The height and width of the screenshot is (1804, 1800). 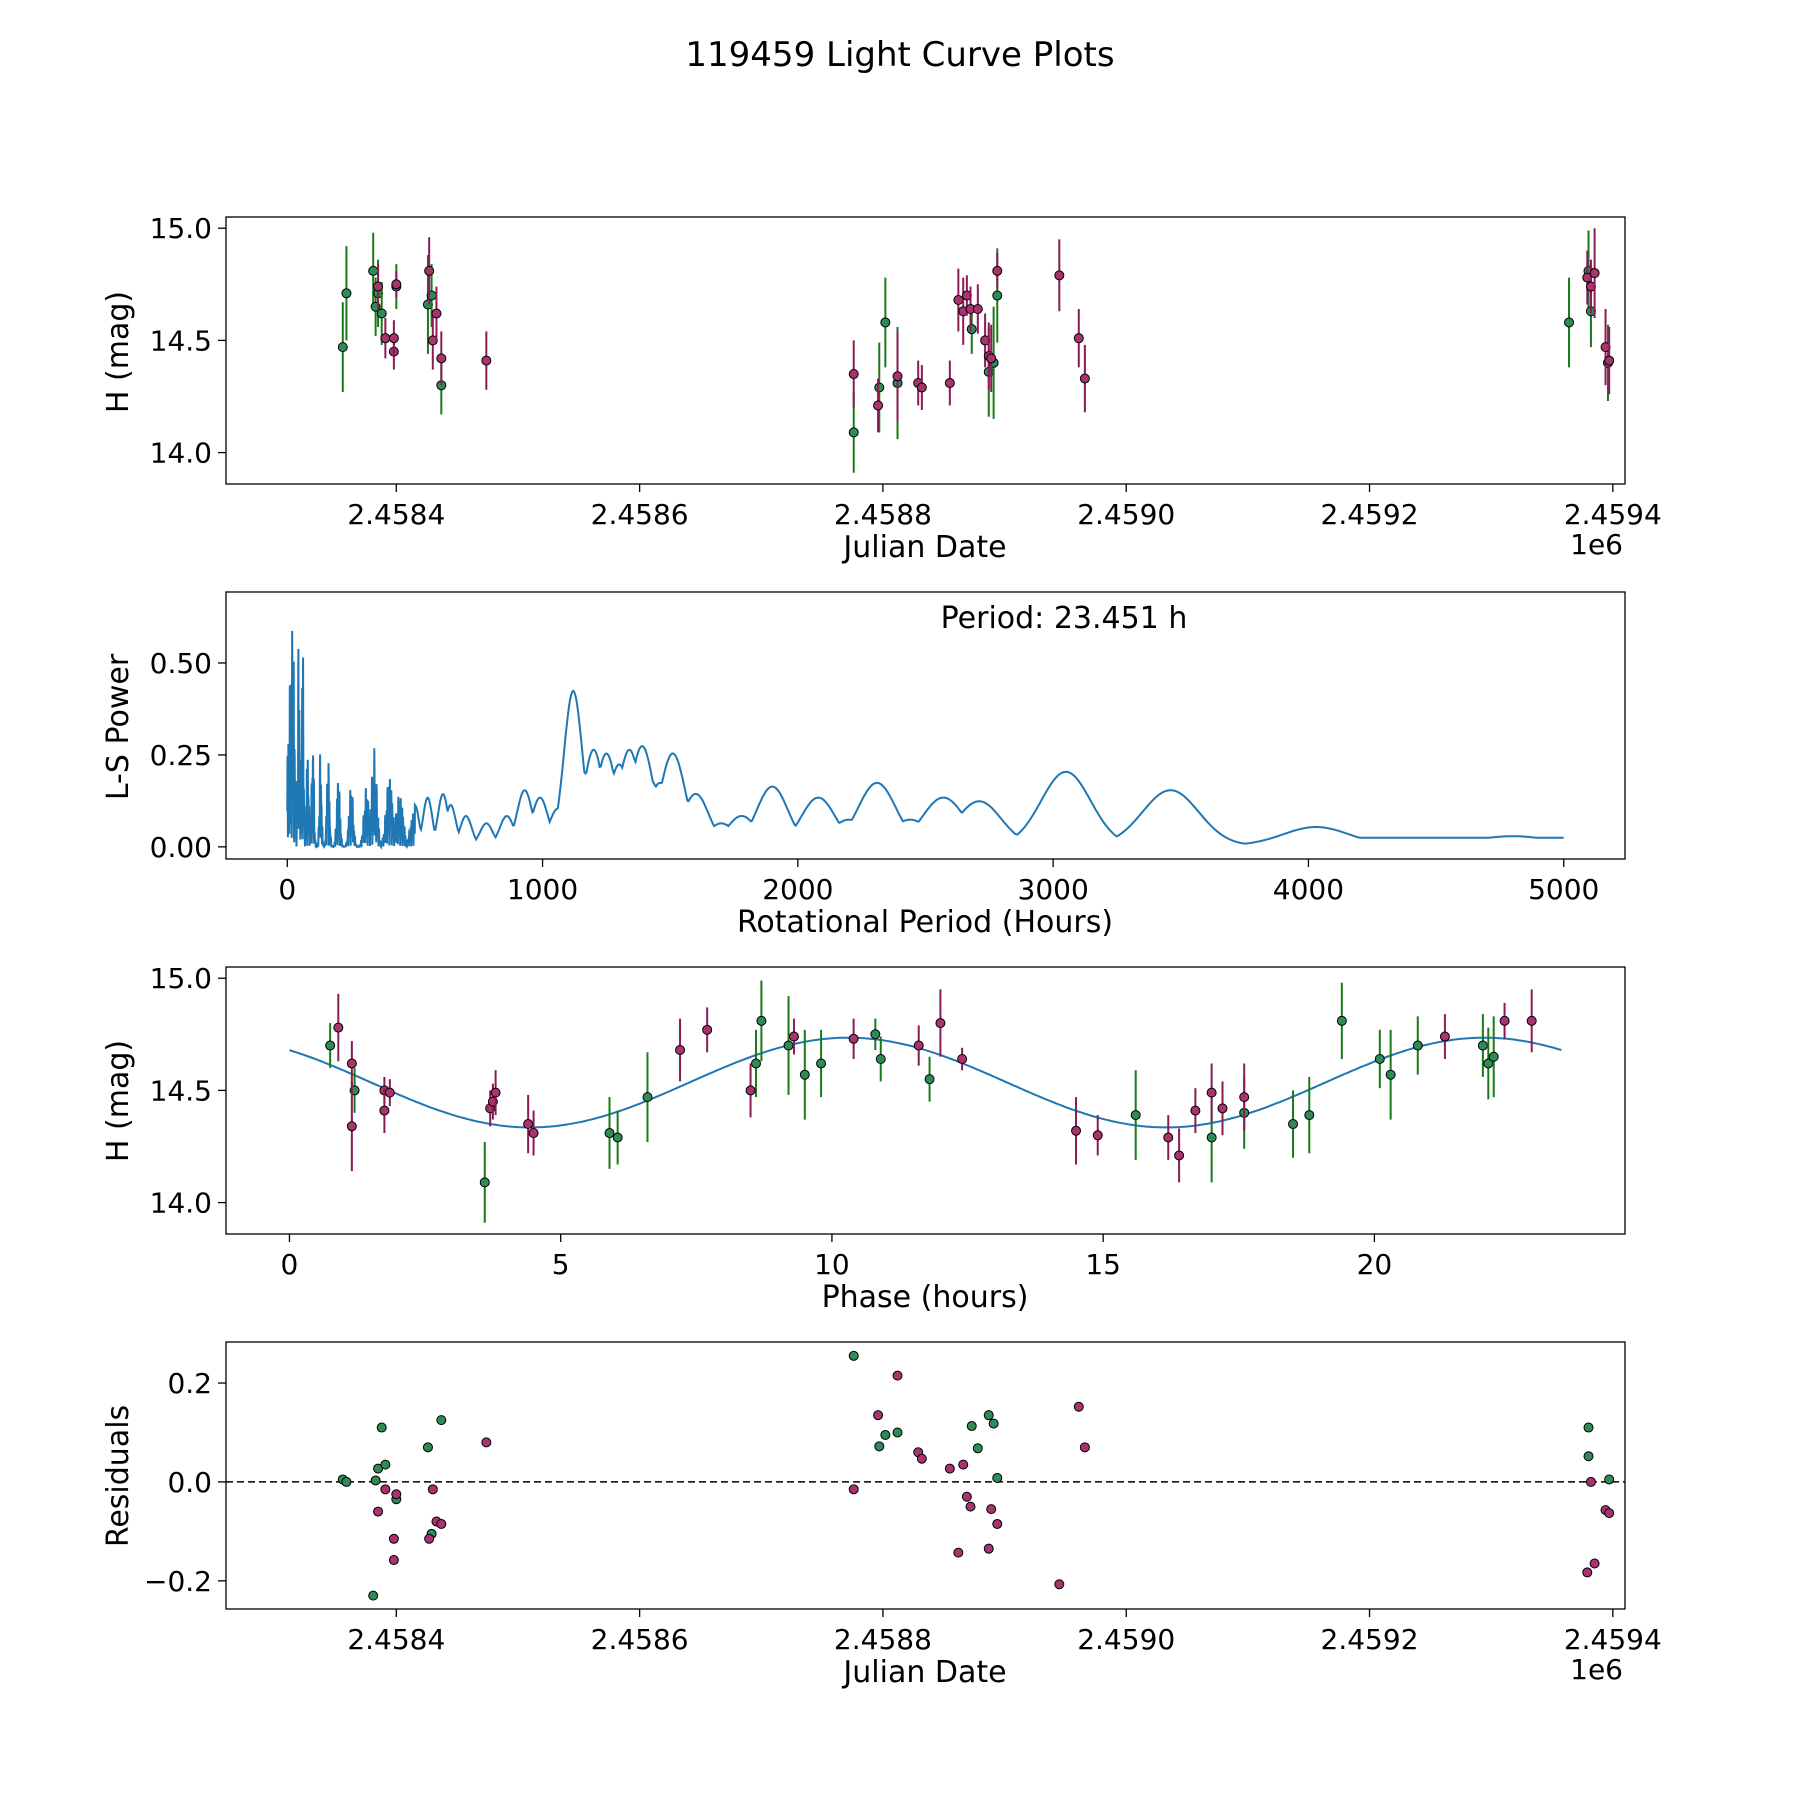 I want to click on phase-xtick-label: 15, so click(x=1103, y=1264).